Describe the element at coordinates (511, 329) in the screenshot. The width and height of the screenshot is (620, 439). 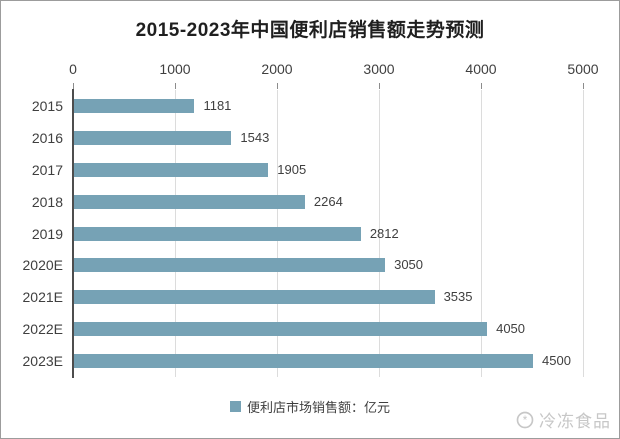
I see `bar-value-label: 4050` at that location.